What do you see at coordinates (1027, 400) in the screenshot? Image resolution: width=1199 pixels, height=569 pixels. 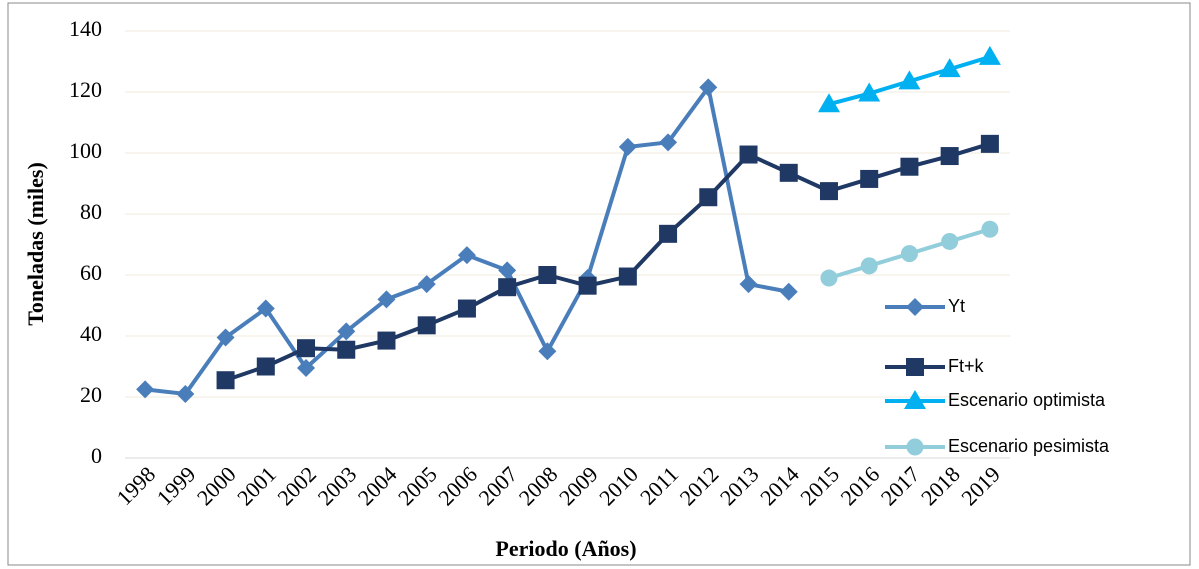 I see `legend-label: Escenario optimista` at bounding box center [1027, 400].